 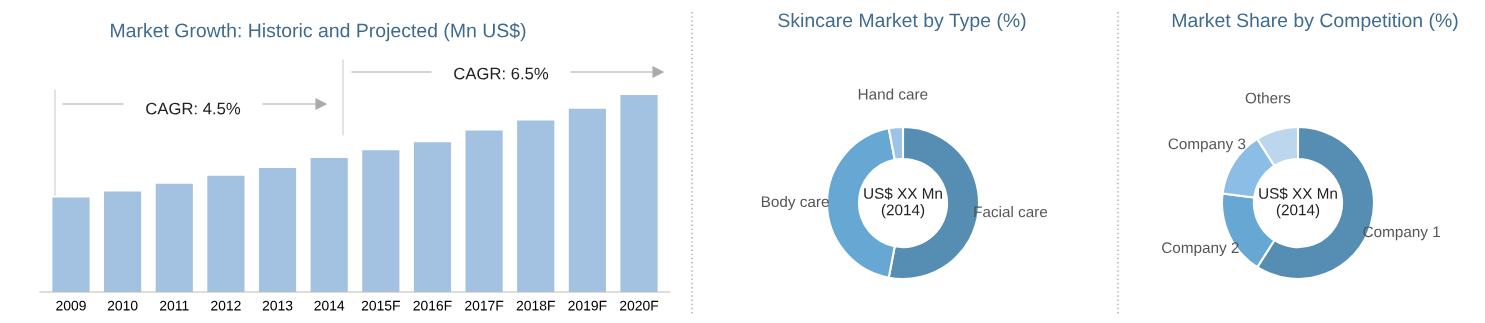 What do you see at coordinates (1200, 249) in the screenshot?
I see `slice-label: Company 2` at bounding box center [1200, 249].